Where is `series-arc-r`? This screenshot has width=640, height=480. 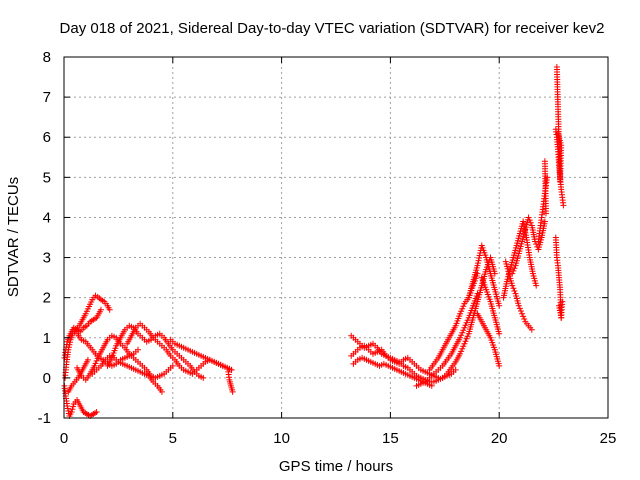
series-arc-r is located at coordinates (484, 275).